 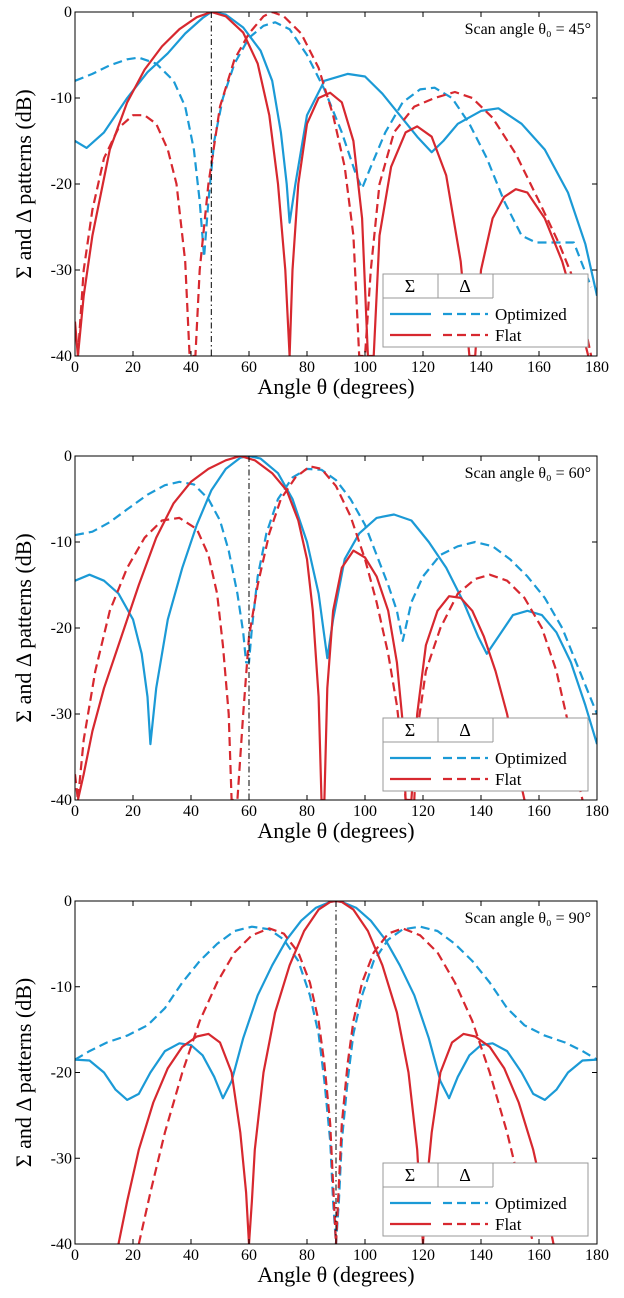 I want to click on scan-angle-annotation: Scan angle θ₀ = 45°, so click(x=528, y=29).